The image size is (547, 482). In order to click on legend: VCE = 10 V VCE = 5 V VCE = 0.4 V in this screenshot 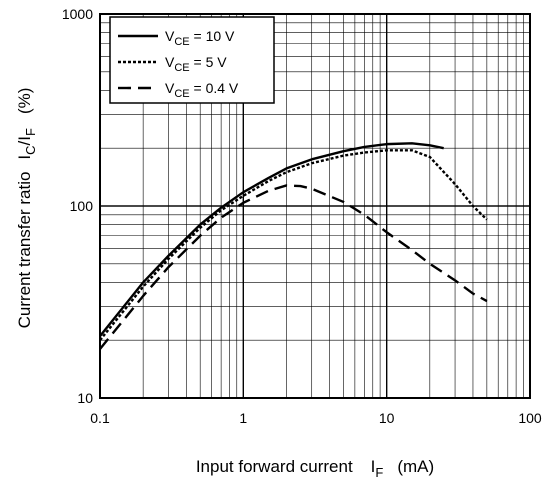, I will do `click(192, 60)`.